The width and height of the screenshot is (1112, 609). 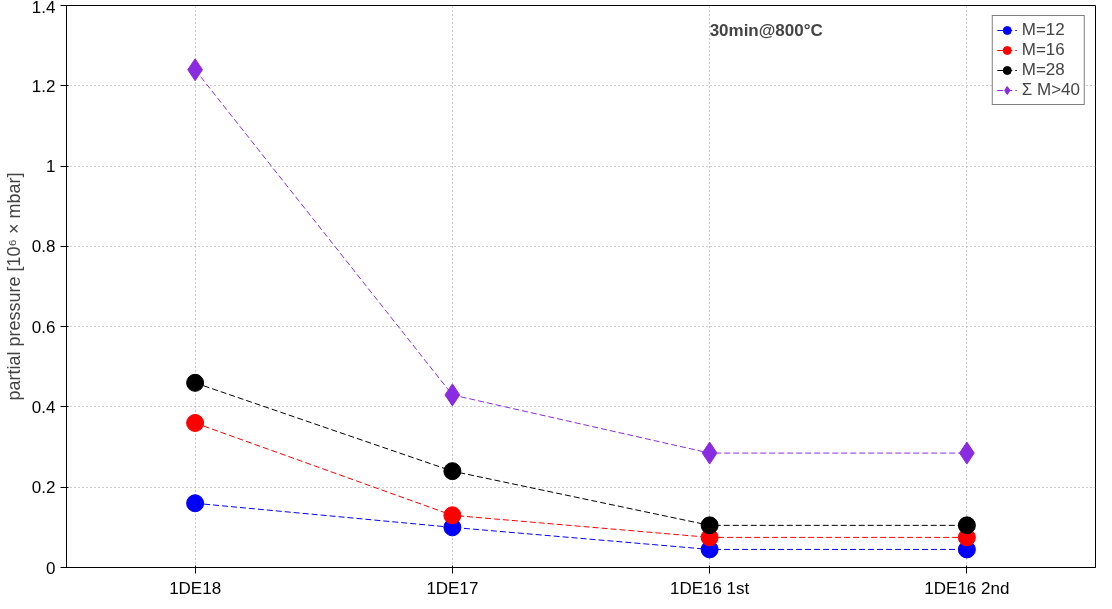 What do you see at coordinates (1050, 90) in the screenshot?
I see `legend-label: Σ M>40` at bounding box center [1050, 90].